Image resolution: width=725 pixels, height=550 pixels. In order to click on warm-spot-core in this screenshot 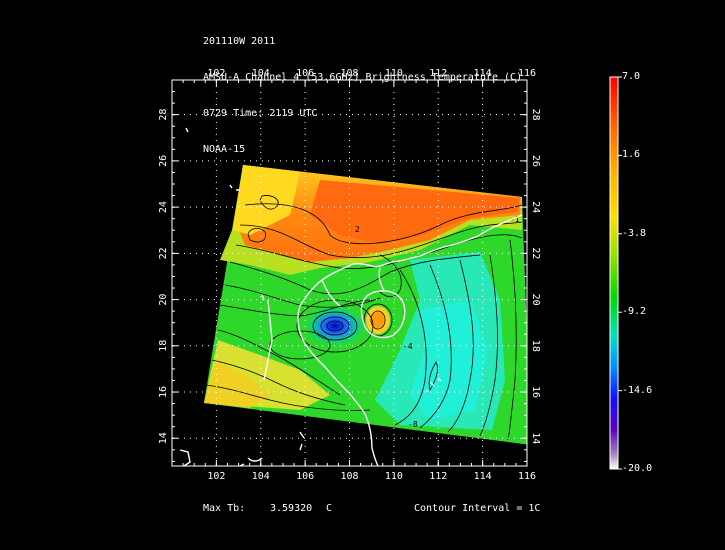, I will do `click(378, 320)`.